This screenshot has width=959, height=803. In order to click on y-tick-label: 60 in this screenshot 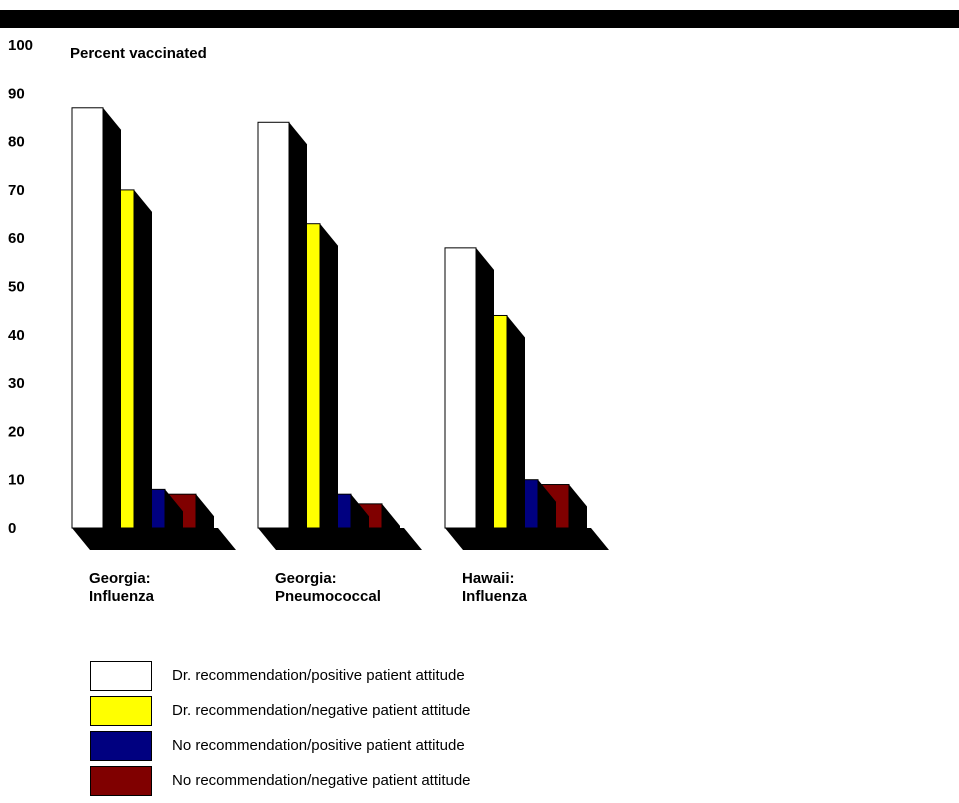, I will do `click(16, 238)`.